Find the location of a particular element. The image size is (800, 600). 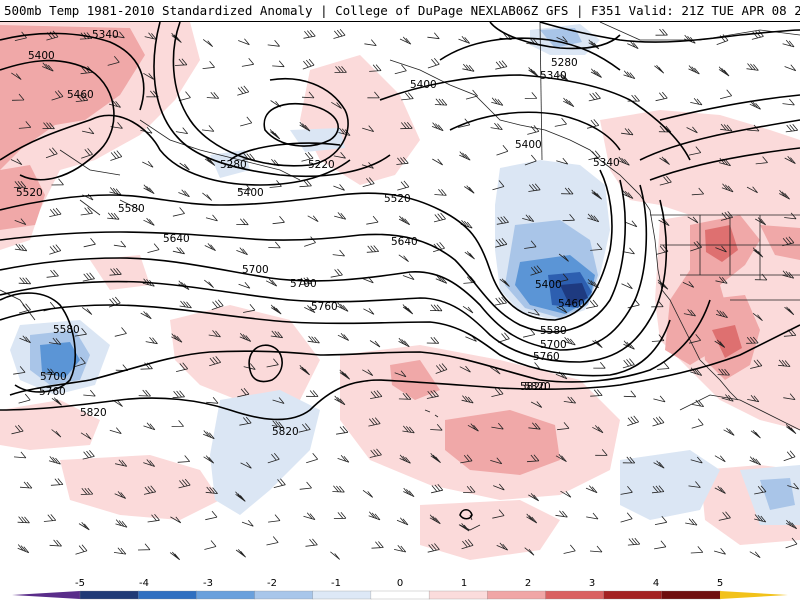

colorbar-tick-label: -1 is located at coordinates (336, 583).